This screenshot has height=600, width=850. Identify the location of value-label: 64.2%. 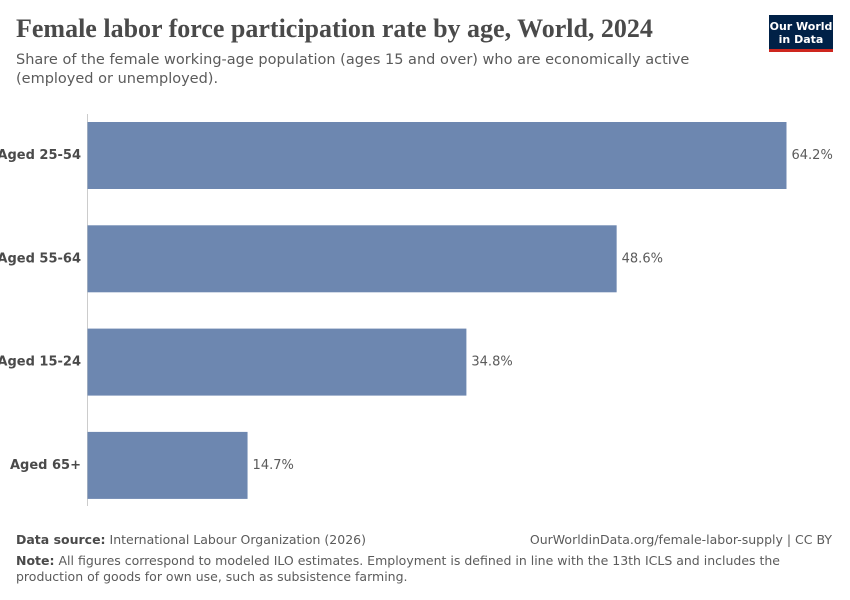
(812, 155).